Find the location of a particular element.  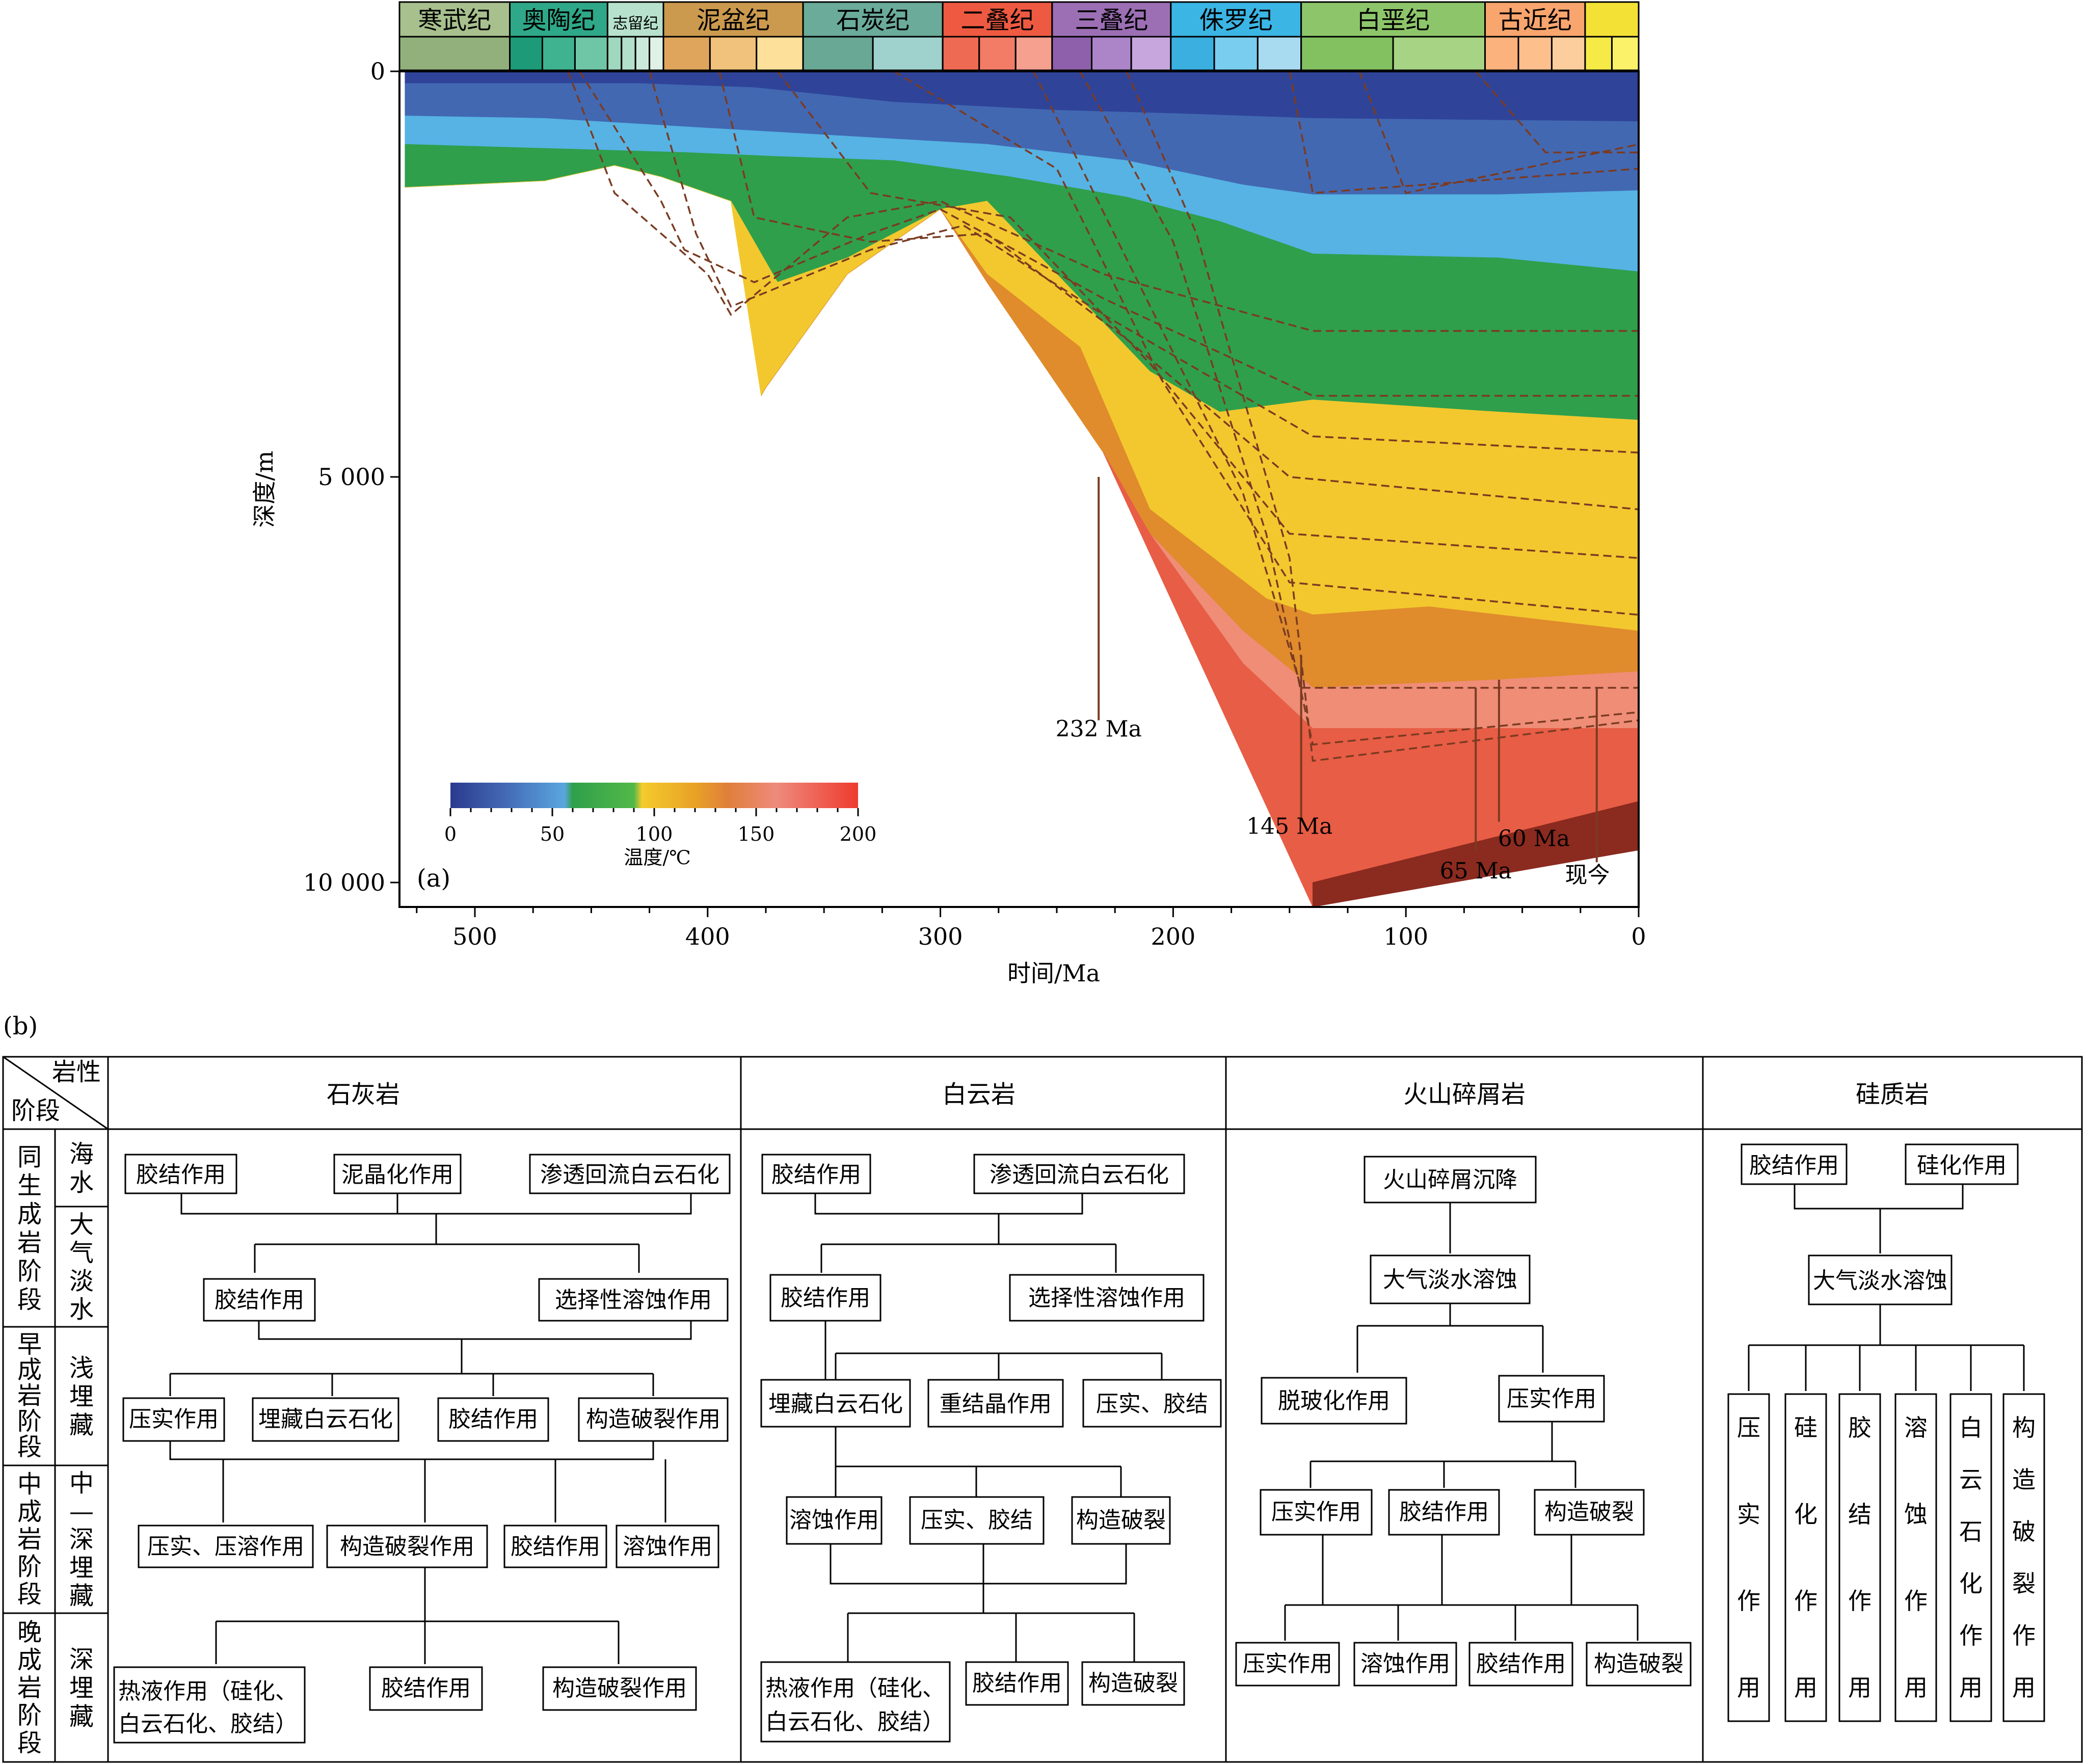

substage-label: 深埋藏 is located at coordinates (81, 1688).